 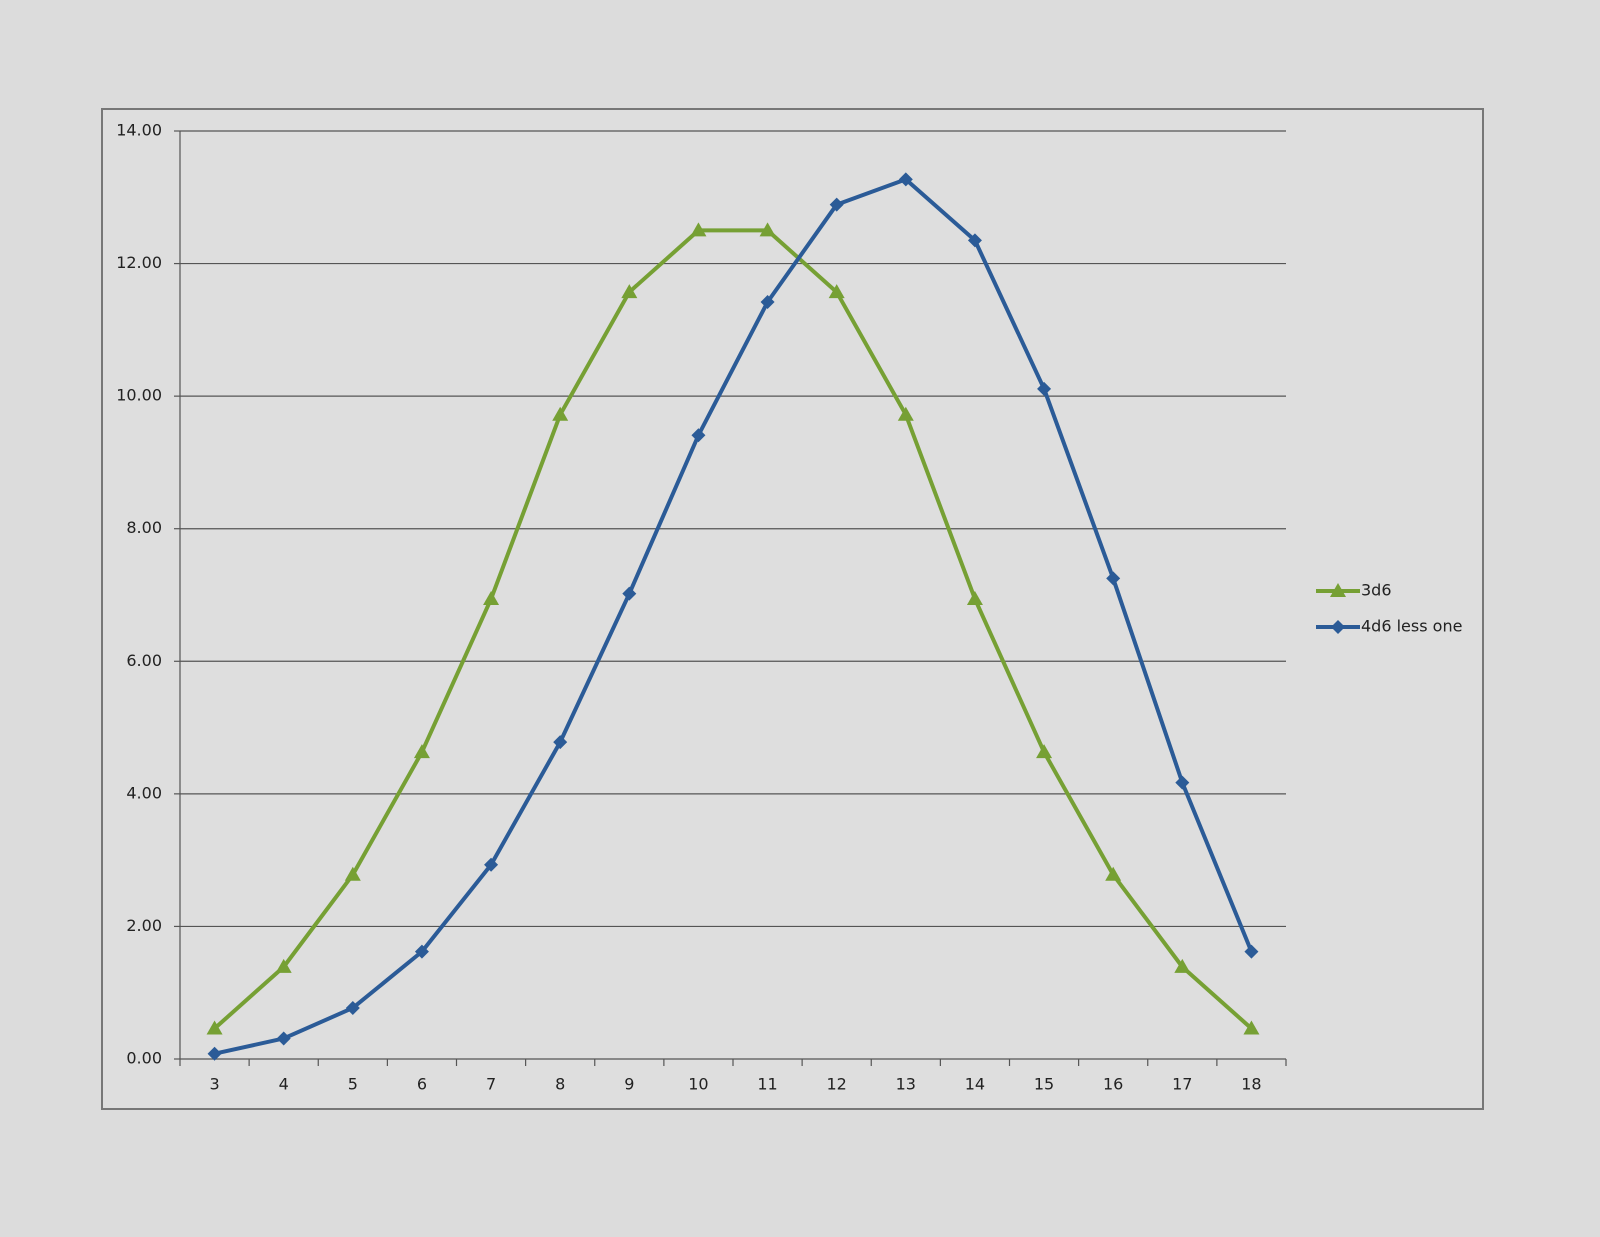 I want to click on x-tick-label: 10, so click(x=698, y=1084).